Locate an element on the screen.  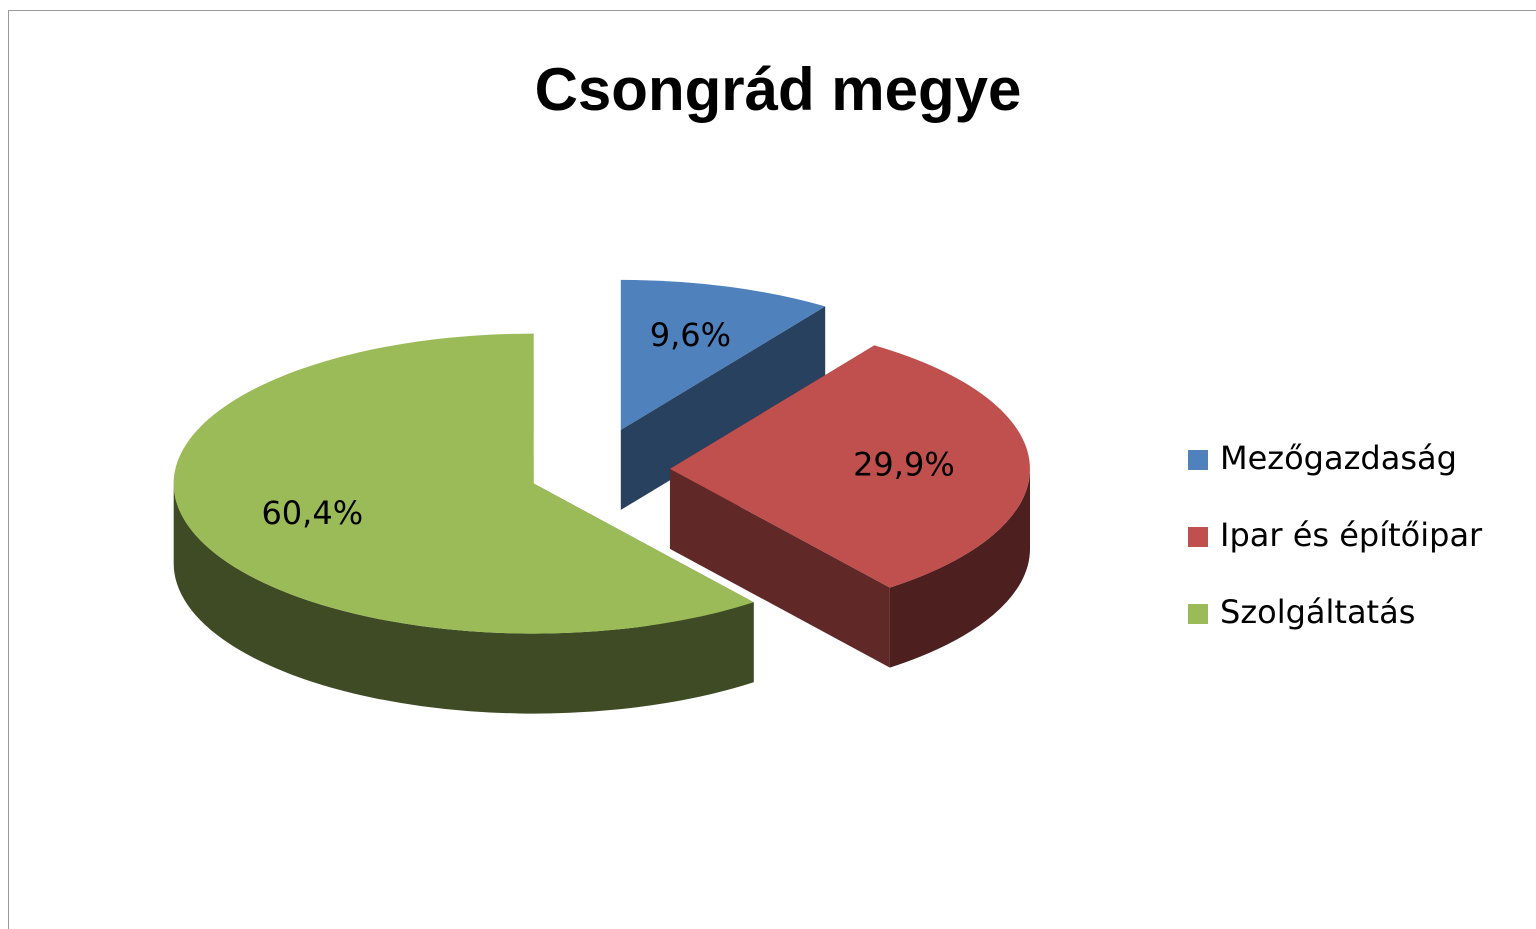
legend-label: Ipar és építőipar is located at coordinates (1351, 535).